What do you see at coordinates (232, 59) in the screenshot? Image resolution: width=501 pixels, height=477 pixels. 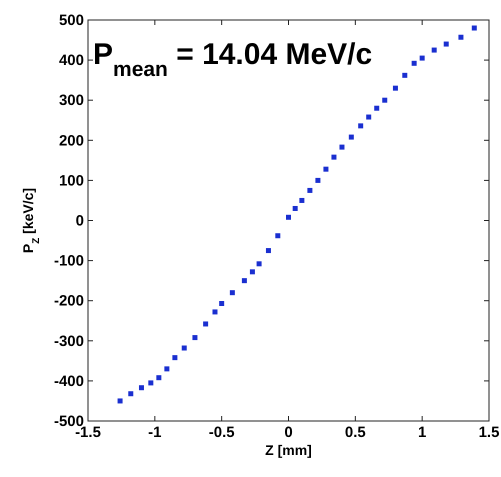 I see `text: P$_{mean}$ = 14.04 MeV/c` at bounding box center [232, 59].